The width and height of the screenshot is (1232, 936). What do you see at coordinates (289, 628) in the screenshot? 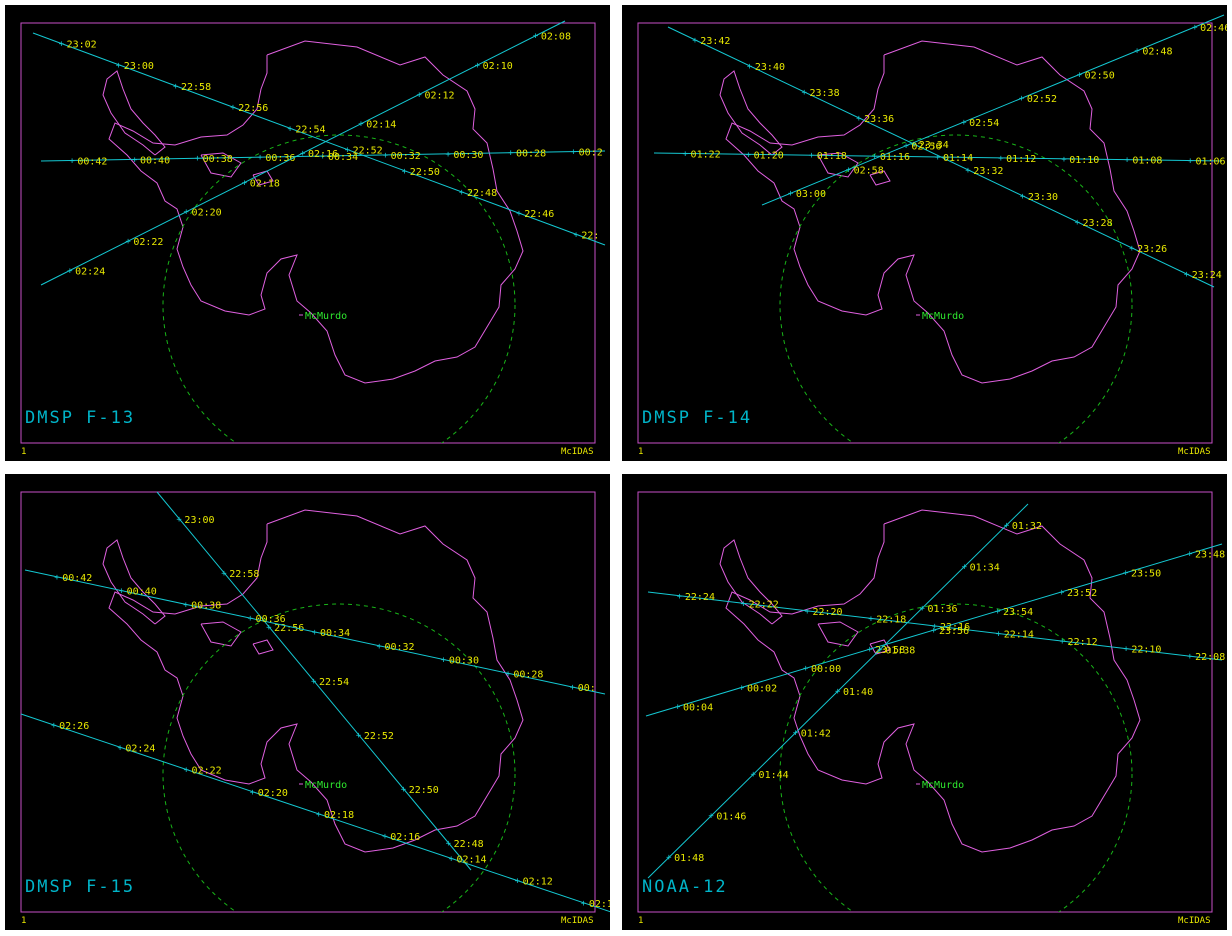
I see `pass-time-label: 22:56` at bounding box center [289, 628].